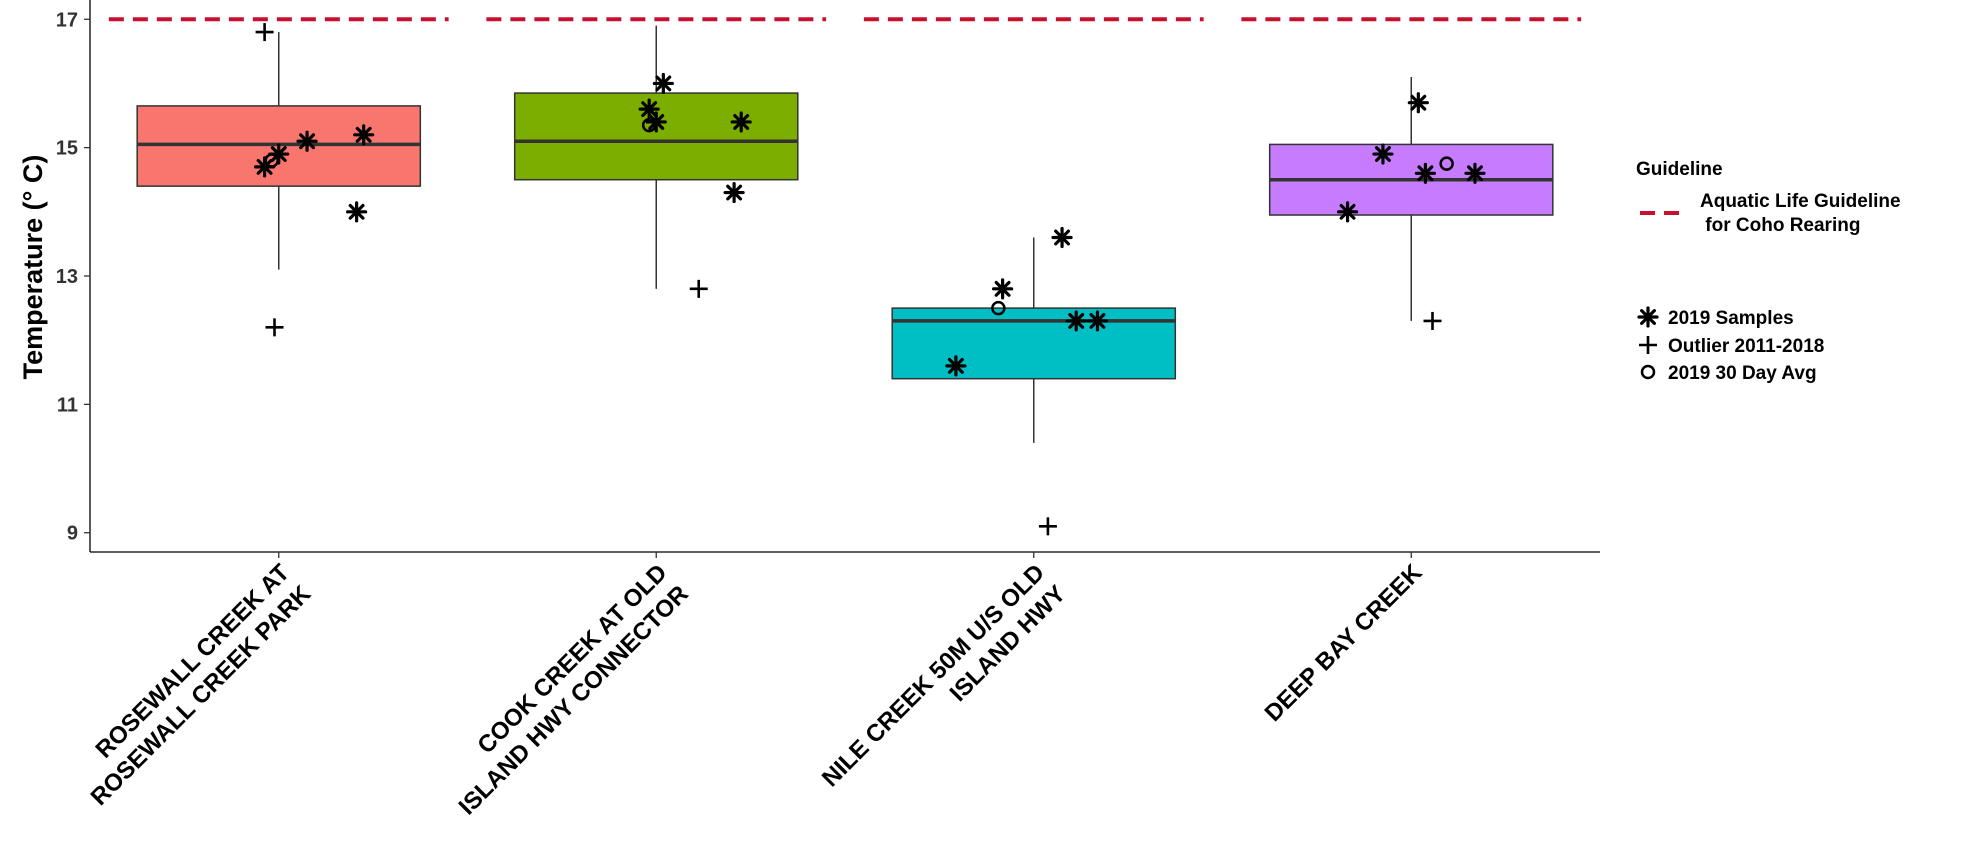 The height and width of the screenshot is (844, 1963). What do you see at coordinates (1679, 169) in the screenshot?
I see `legend-title: Guideline` at bounding box center [1679, 169].